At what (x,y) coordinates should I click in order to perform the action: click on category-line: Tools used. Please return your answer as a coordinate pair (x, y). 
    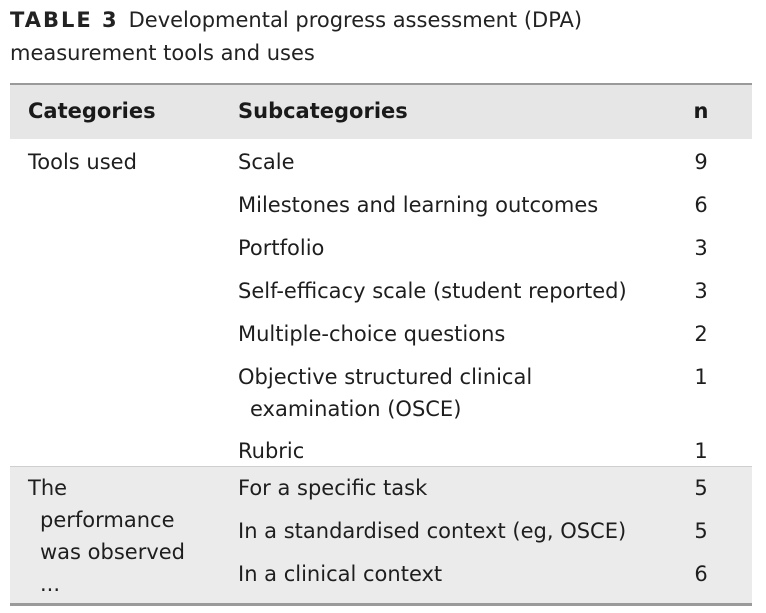
    Looking at the image, I should click on (82, 162).